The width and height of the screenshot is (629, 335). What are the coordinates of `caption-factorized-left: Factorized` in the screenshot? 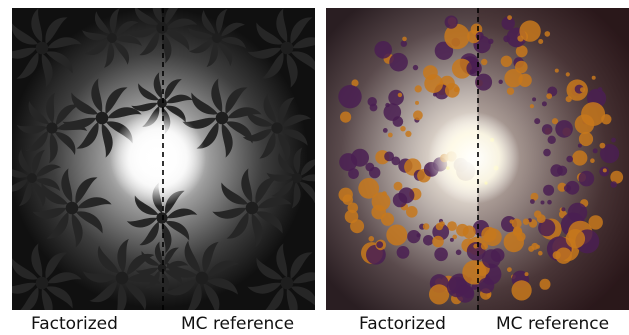 It's located at (74, 324).